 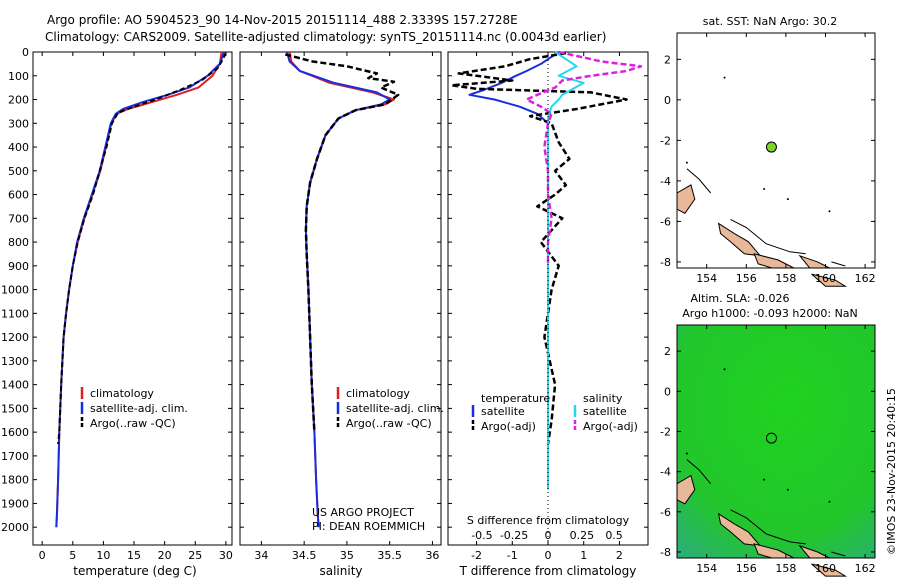 I want to click on y-tick-label: 1700, so click(x=15, y=456).